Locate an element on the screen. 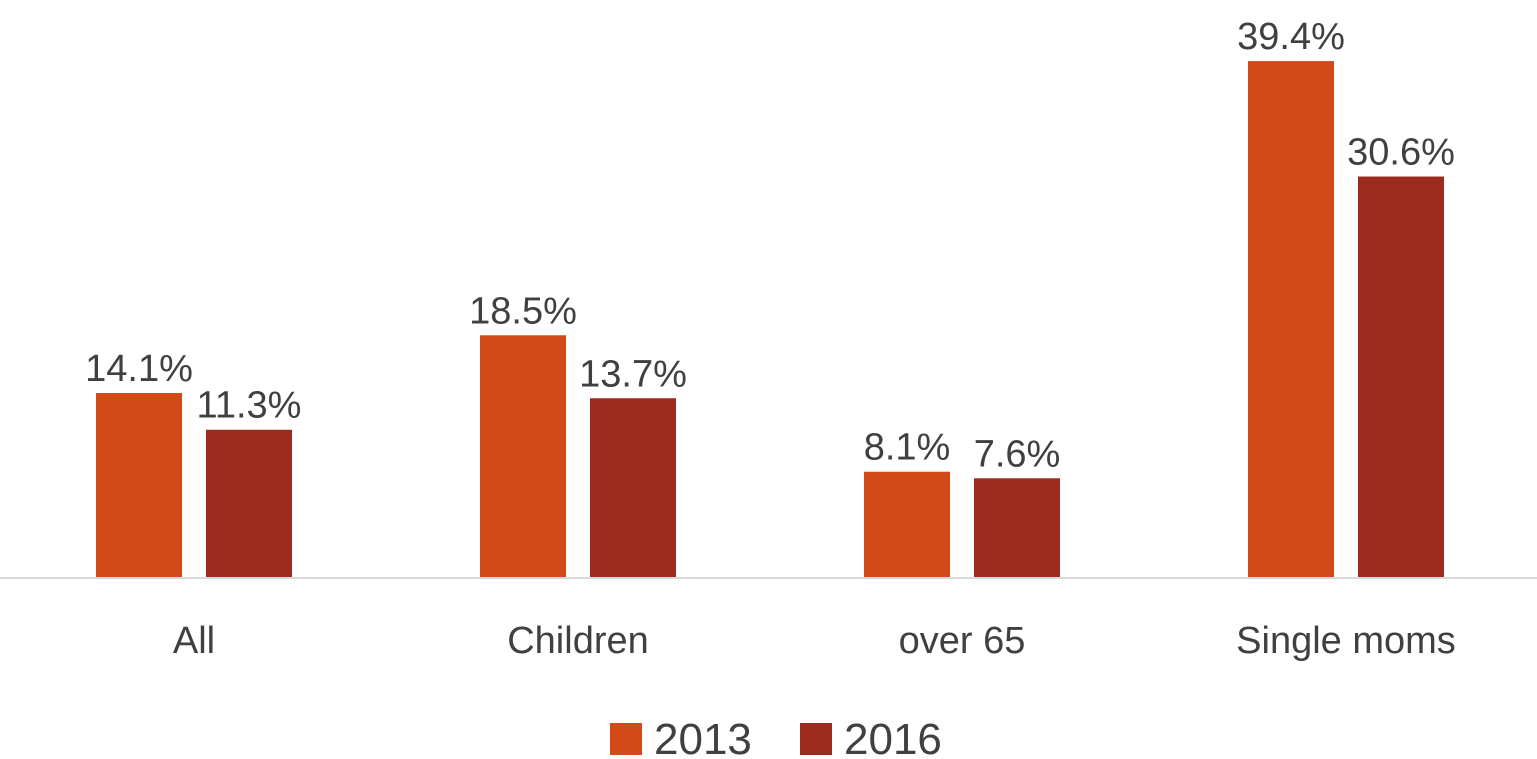 The width and height of the screenshot is (1537, 759). category-label-all: All is located at coordinates (194, 641).